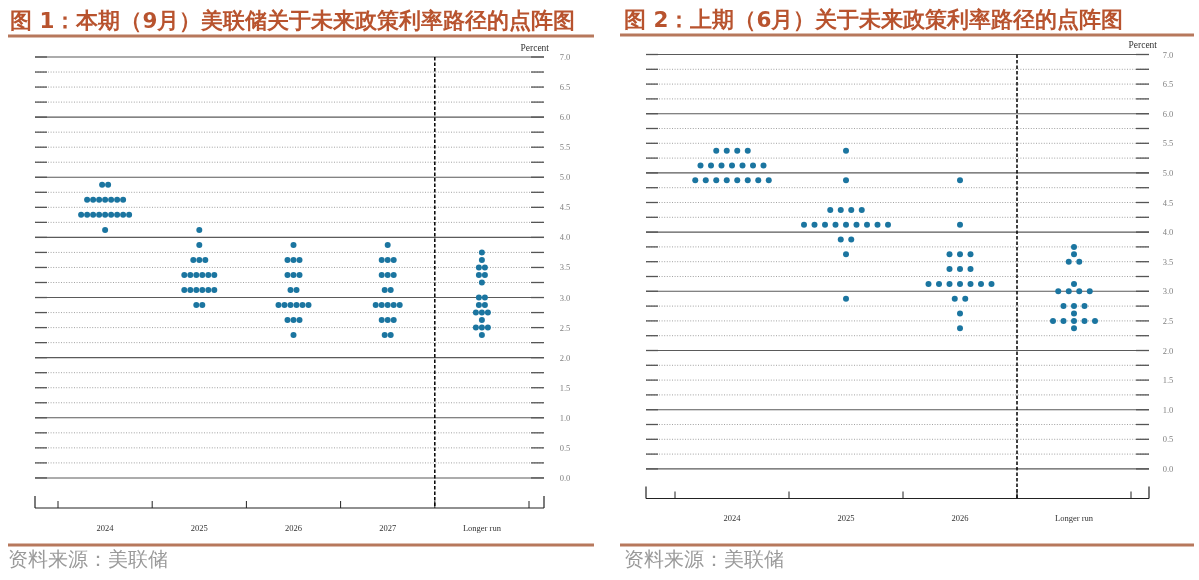 The image size is (1199, 580). Describe the element at coordinates (293, 20) in the screenshot. I see `chart-title: 图 1：本期（9月）美联储关于未来政策利率路径的点阵图` at that location.